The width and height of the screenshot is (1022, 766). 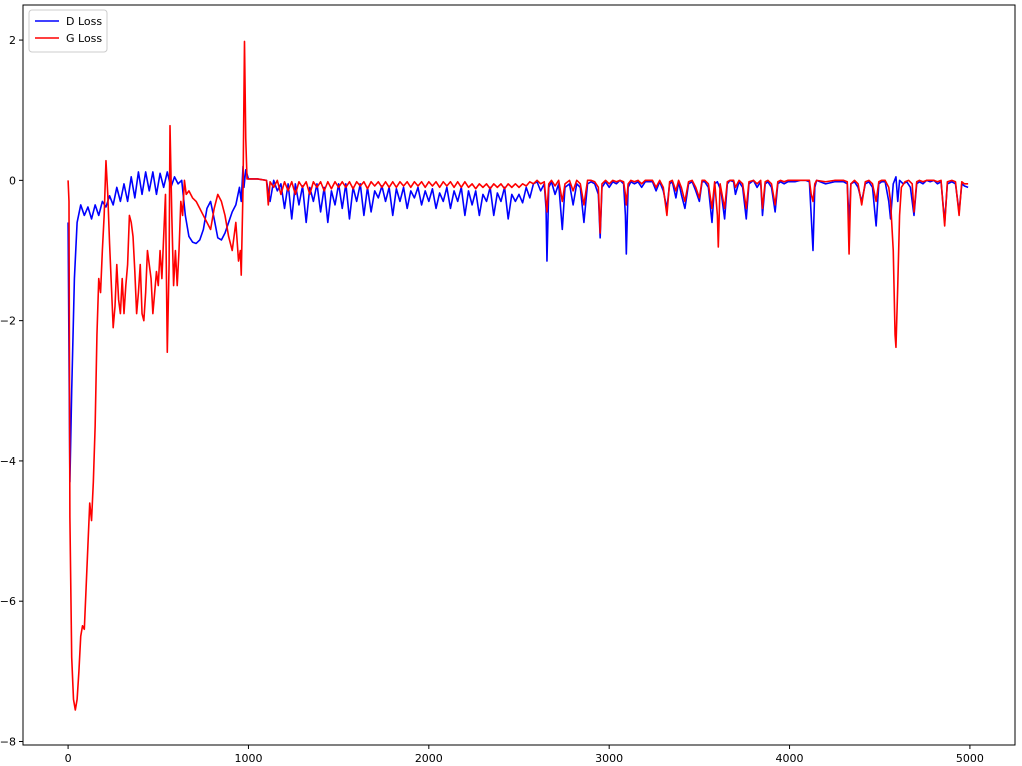 I want to click on y-tick-label: −4, so click(x=8, y=461).